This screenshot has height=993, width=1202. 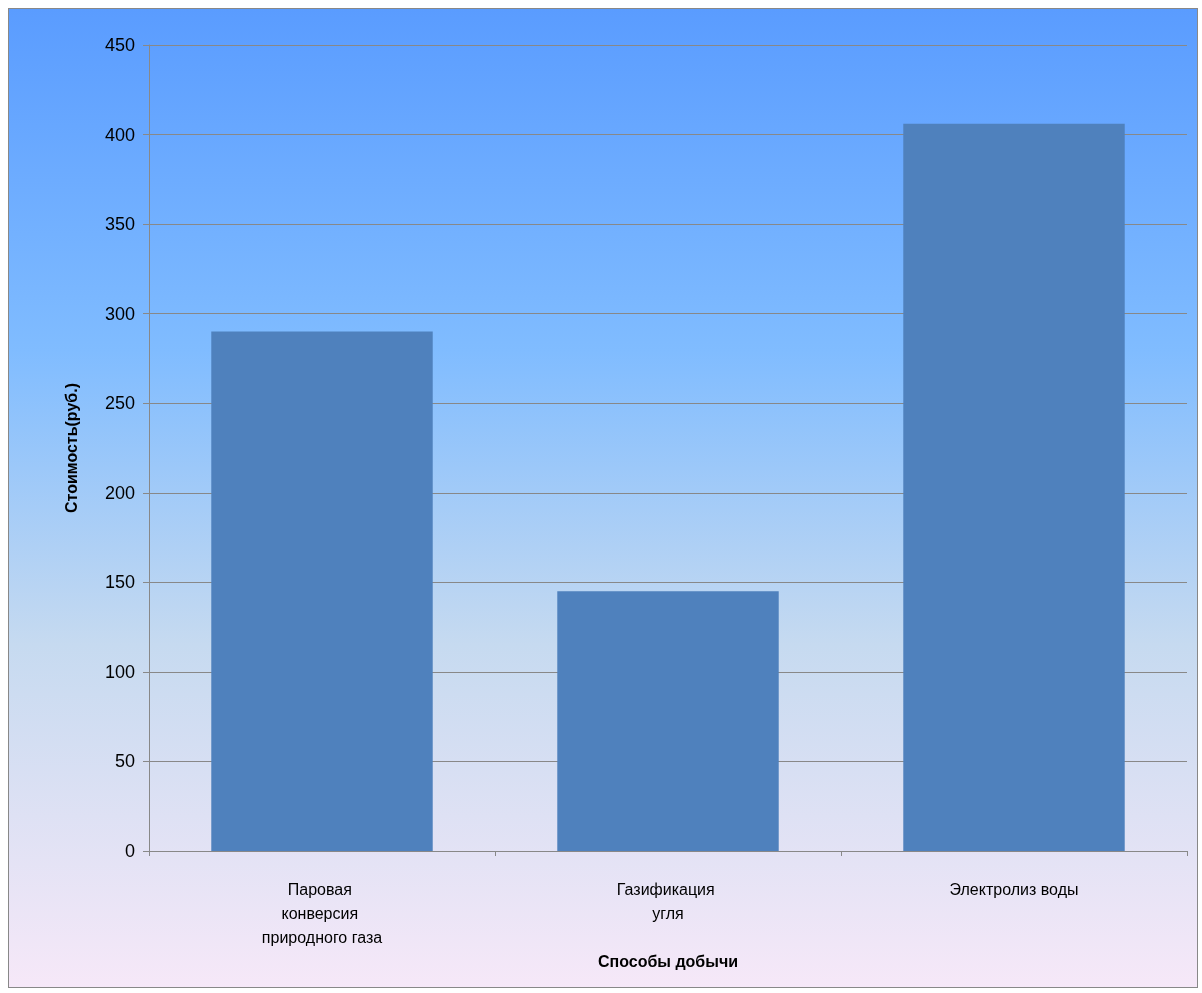 What do you see at coordinates (322, 913) in the screenshot?
I see `x-tick-label: Паровая конверсия природного газа` at bounding box center [322, 913].